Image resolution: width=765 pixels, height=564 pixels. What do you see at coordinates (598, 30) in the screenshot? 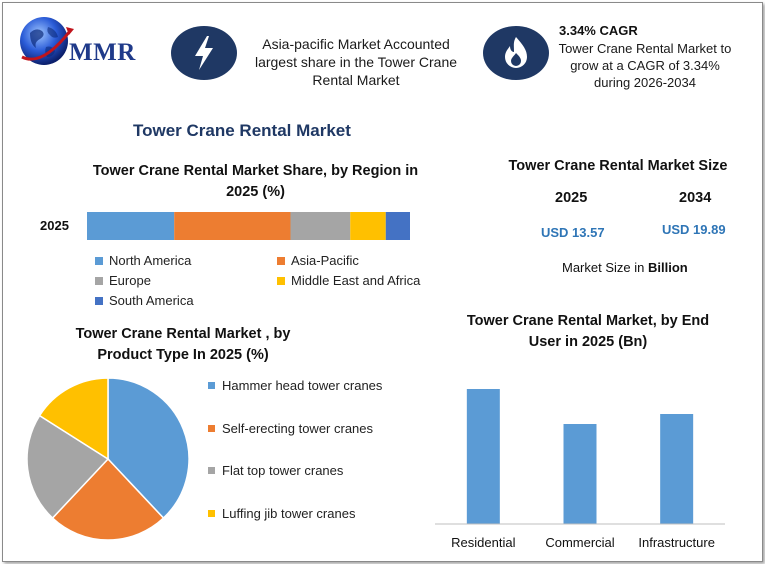
I see `cagr-title: 3.34% CAGR` at bounding box center [598, 30].